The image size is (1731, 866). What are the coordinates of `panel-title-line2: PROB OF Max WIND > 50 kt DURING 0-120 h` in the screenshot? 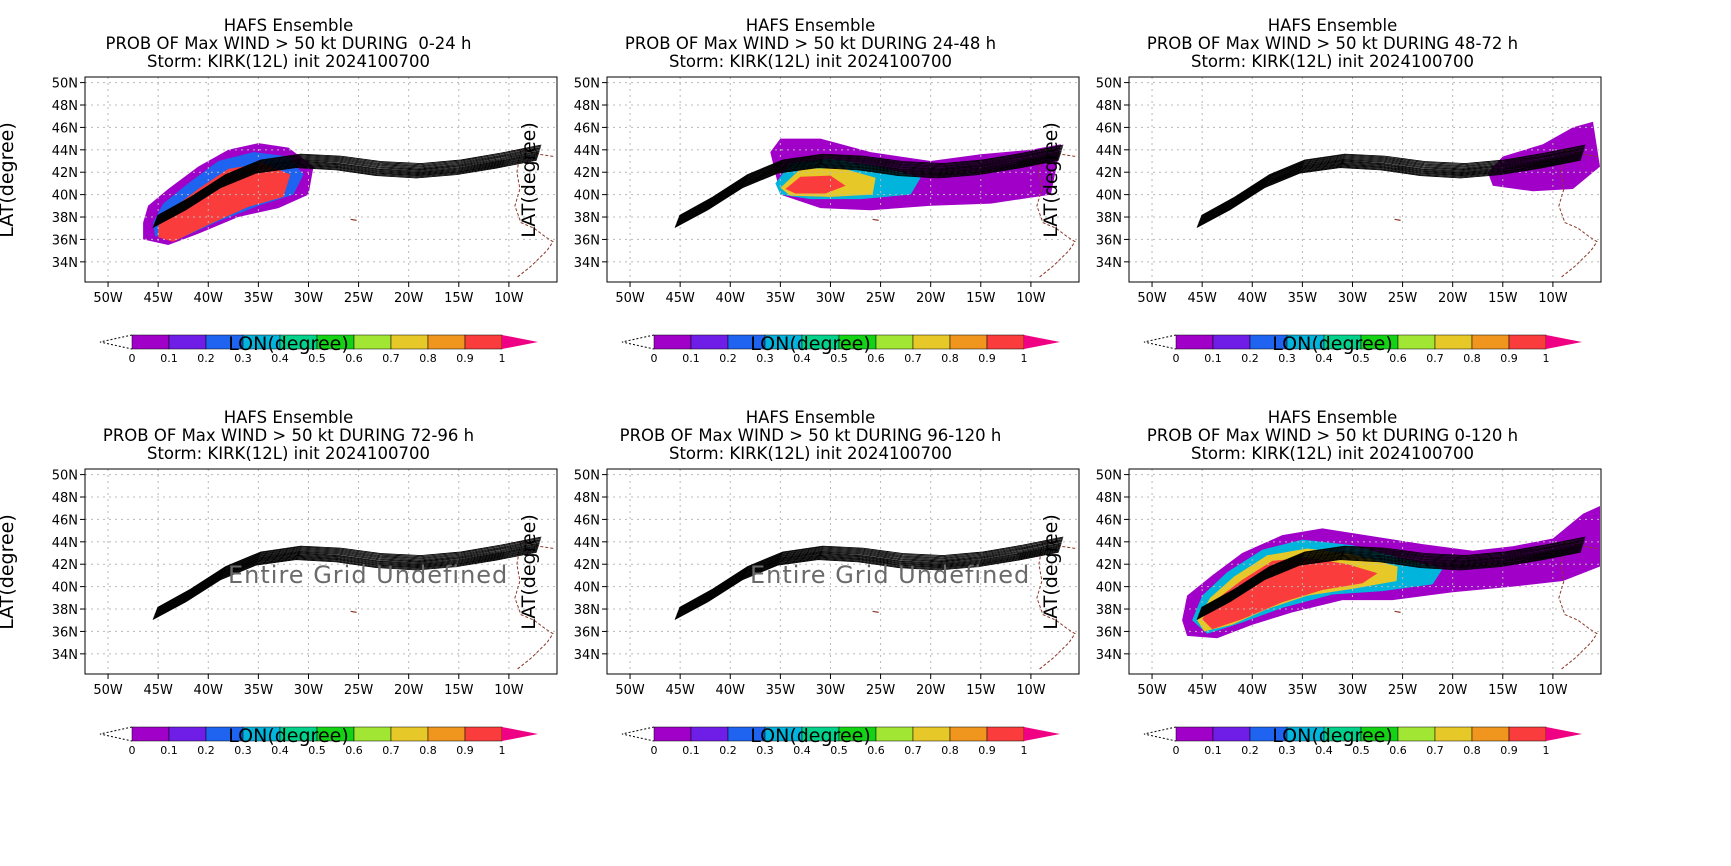 It's located at (1332, 435).